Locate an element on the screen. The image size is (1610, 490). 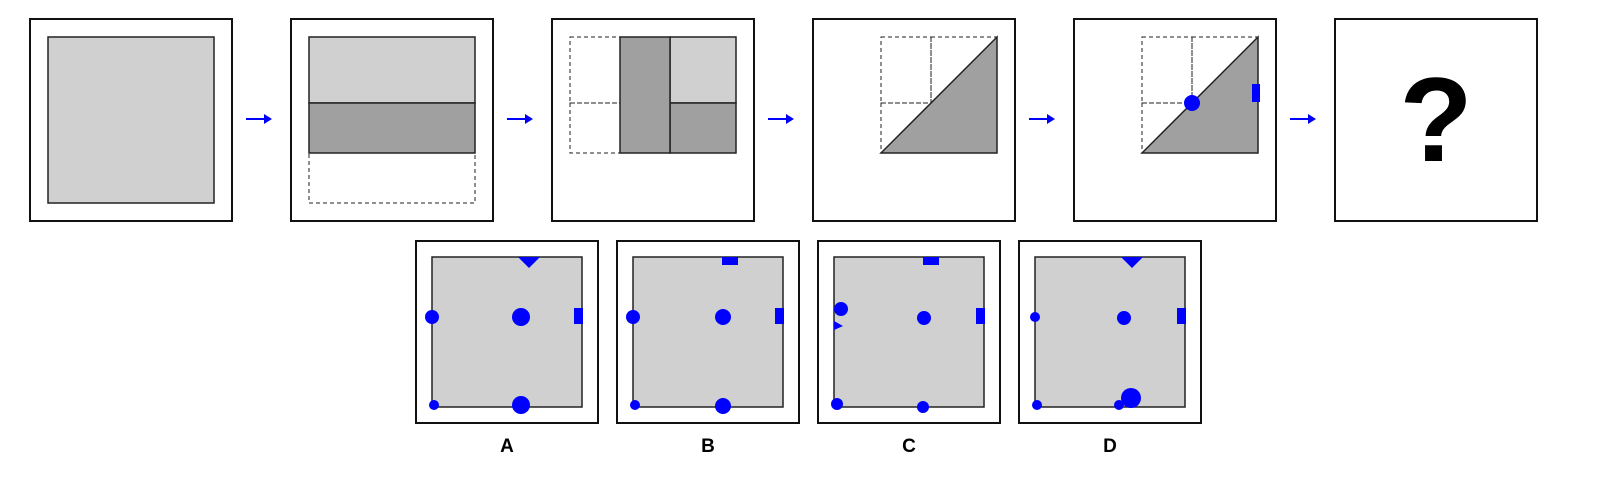
step-3-panel is located at coordinates (653, 120).